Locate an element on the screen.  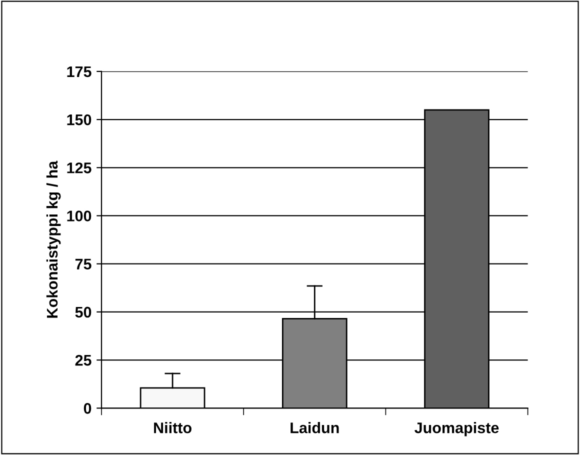
y-tick-label: 25 is located at coordinates (83, 360).